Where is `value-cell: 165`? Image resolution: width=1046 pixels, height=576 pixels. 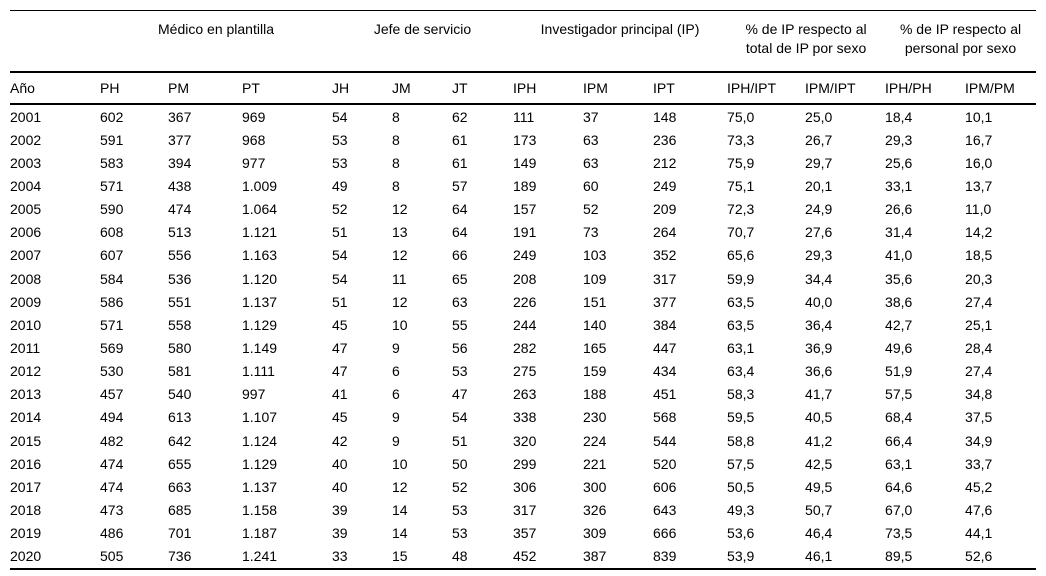 value-cell: 165 is located at coordinates (595, 347).